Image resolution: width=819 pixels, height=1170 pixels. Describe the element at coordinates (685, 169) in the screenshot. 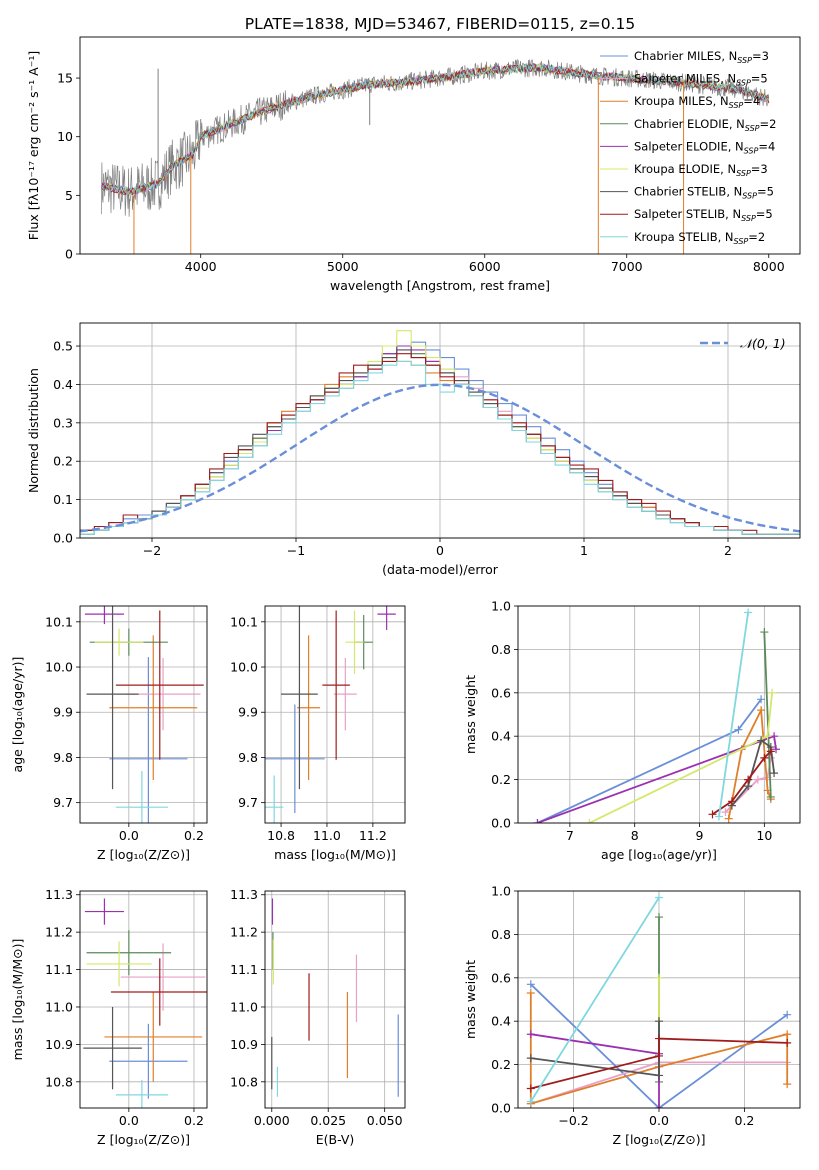

I see `legend-text: Kroupa ELODIE, N` at that location.